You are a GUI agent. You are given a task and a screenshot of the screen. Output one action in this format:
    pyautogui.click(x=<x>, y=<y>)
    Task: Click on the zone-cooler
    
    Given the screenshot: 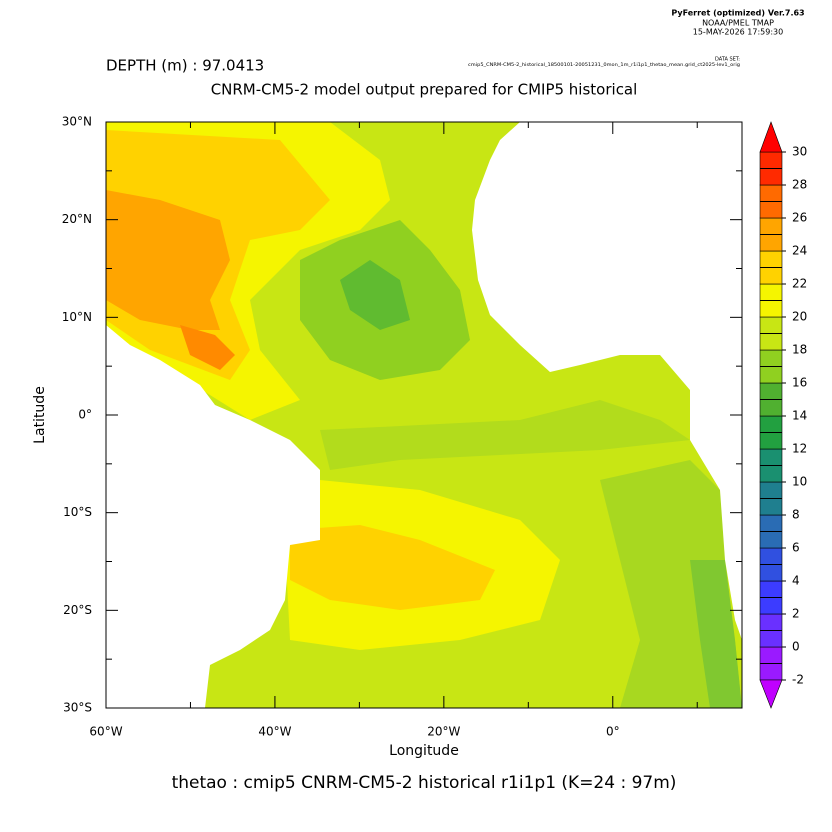 What is the action you would take?
    pyautogui.click(x=375, y=295)
    